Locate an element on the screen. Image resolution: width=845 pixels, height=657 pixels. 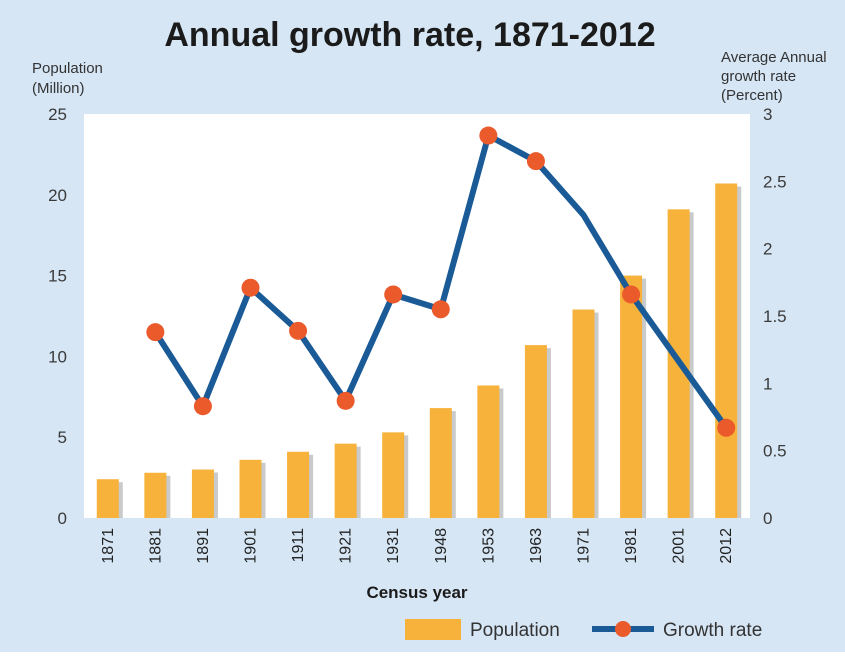
right-axis-tick-label: 0 is located at coordinates (767, 518).